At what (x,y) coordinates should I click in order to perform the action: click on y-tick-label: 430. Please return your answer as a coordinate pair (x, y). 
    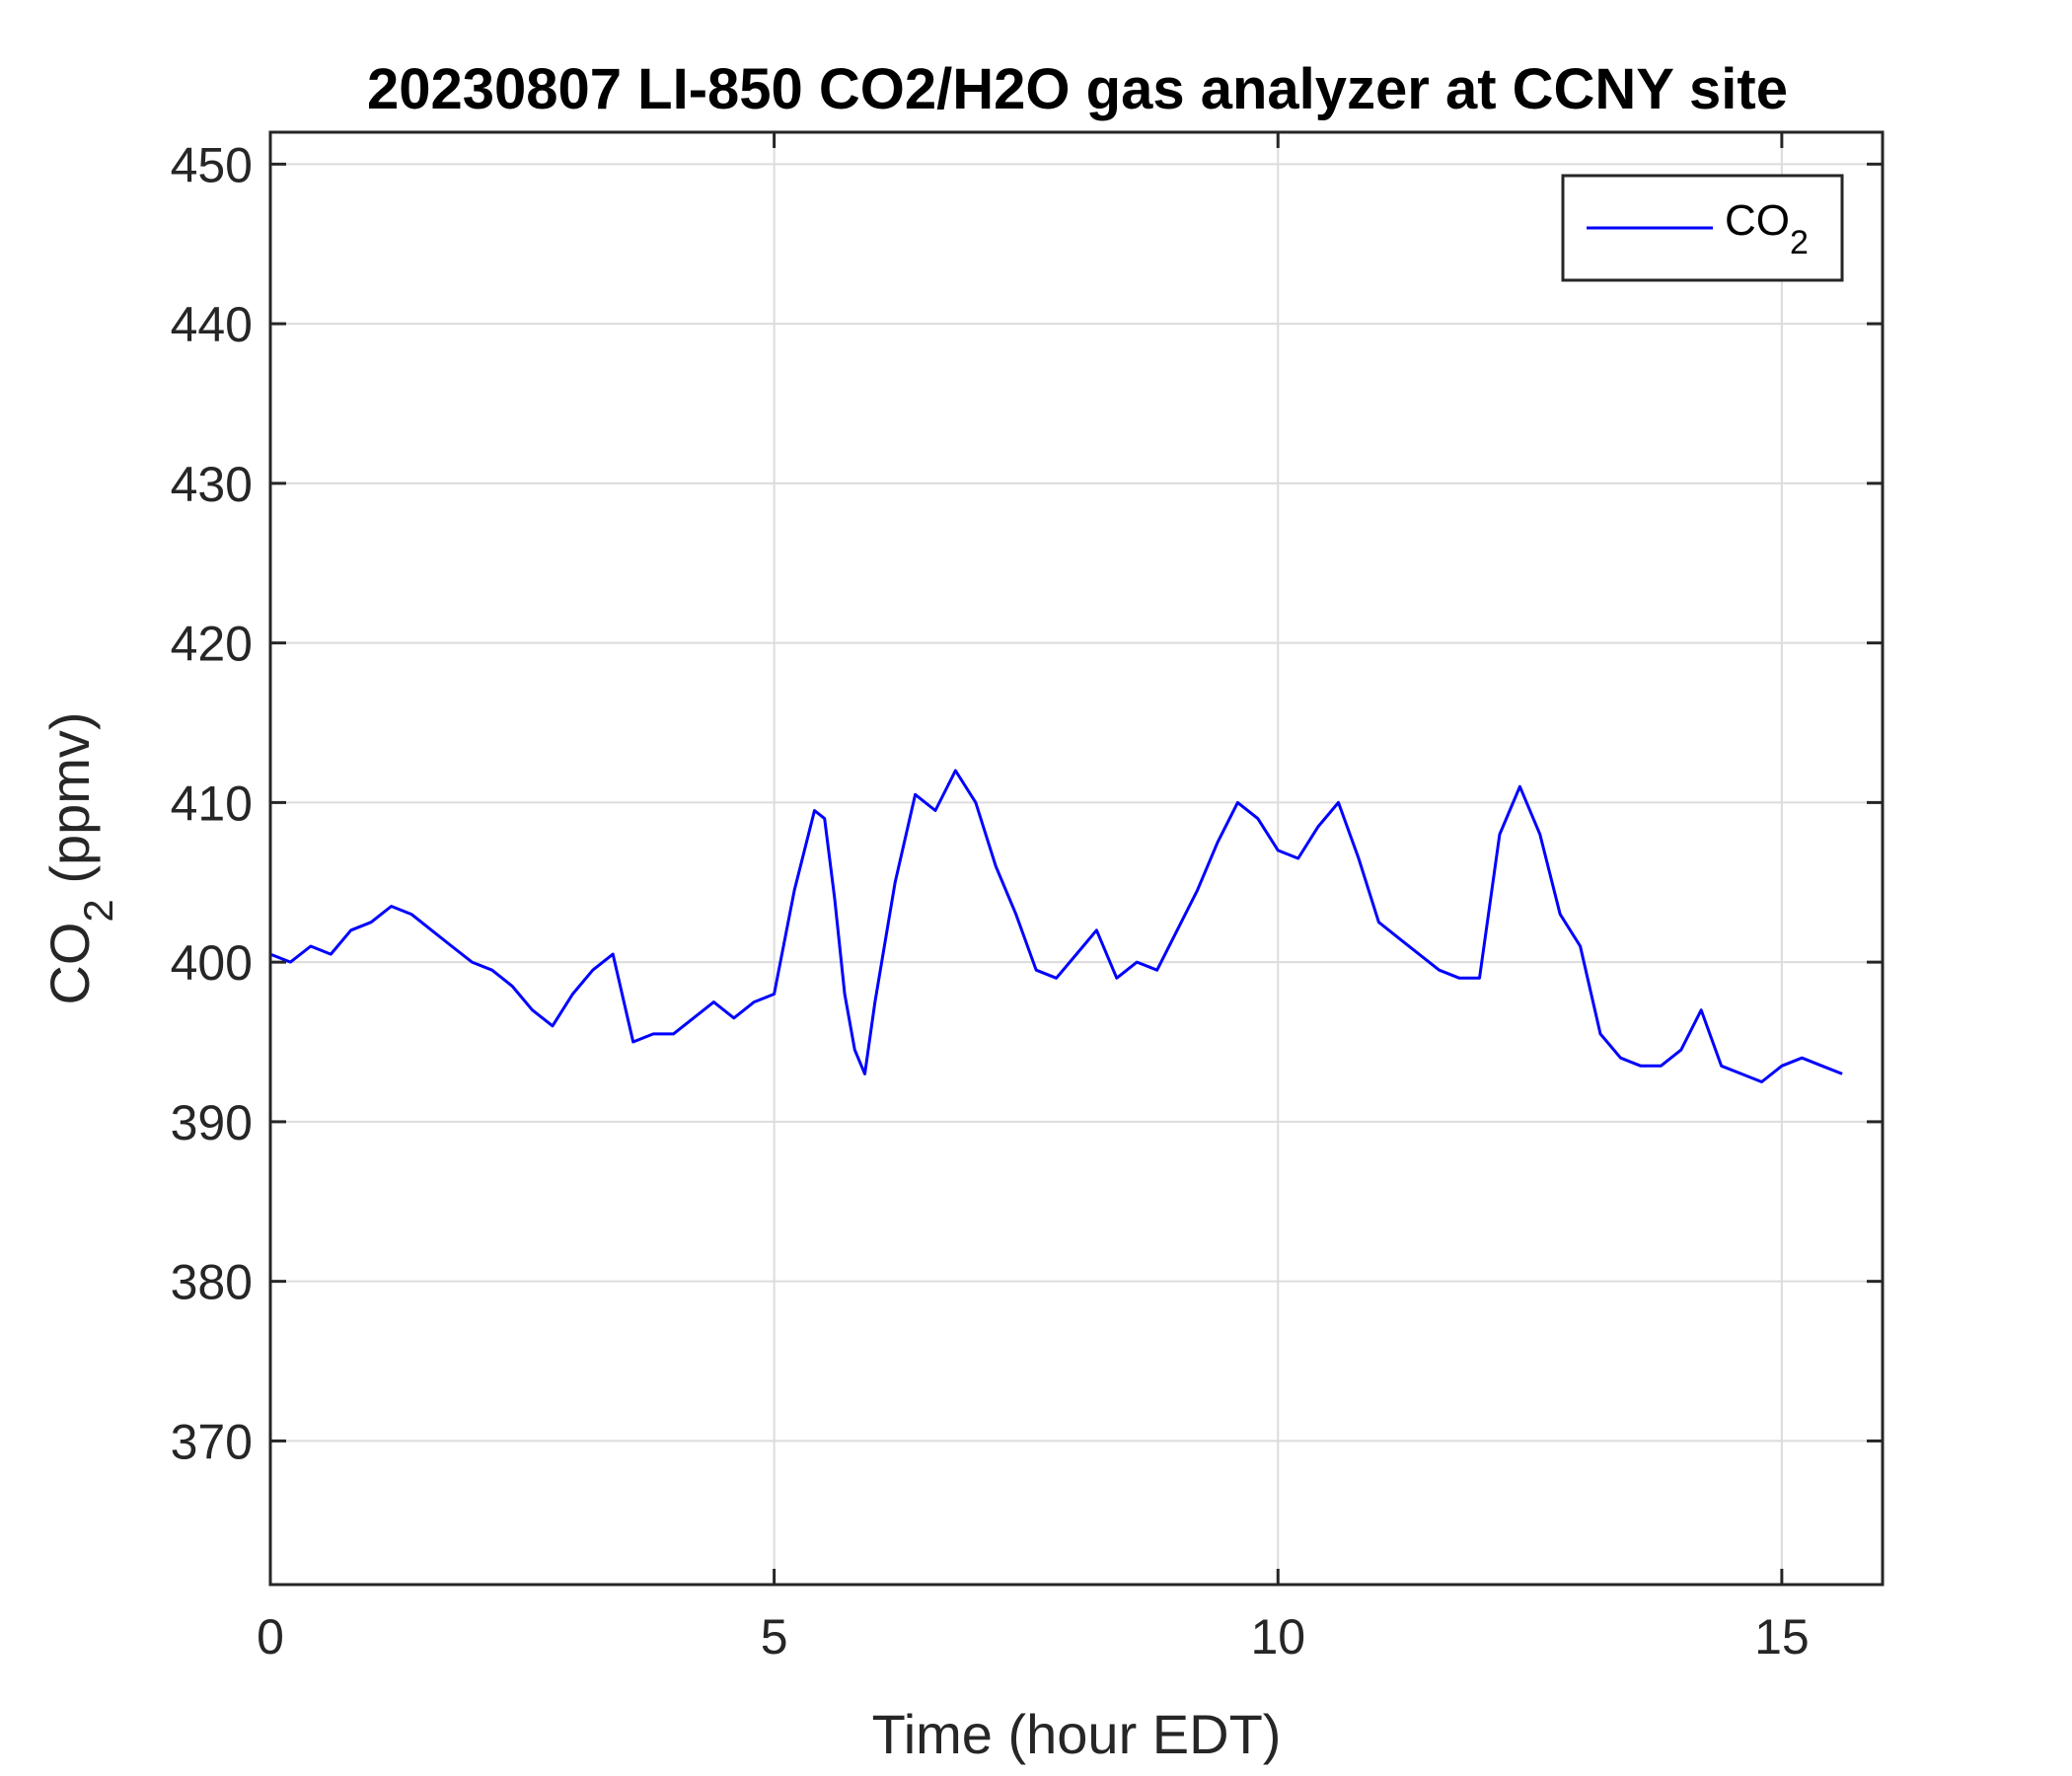
    Looking at the image, I should click on (212, 485).